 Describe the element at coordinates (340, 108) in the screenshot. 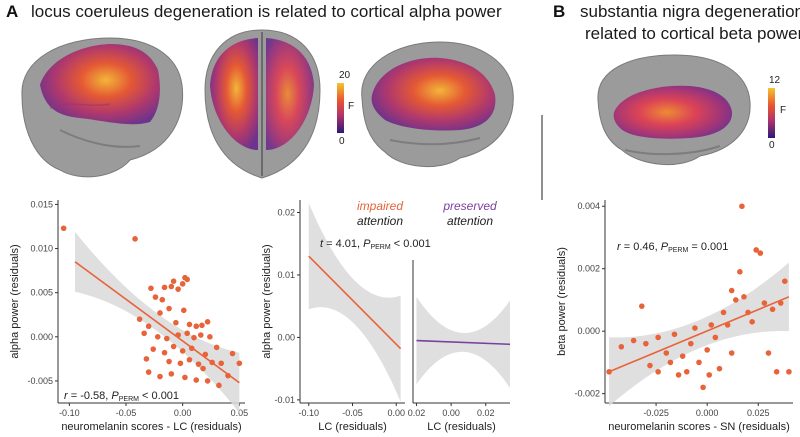

I see `colorbar-a` at that location.